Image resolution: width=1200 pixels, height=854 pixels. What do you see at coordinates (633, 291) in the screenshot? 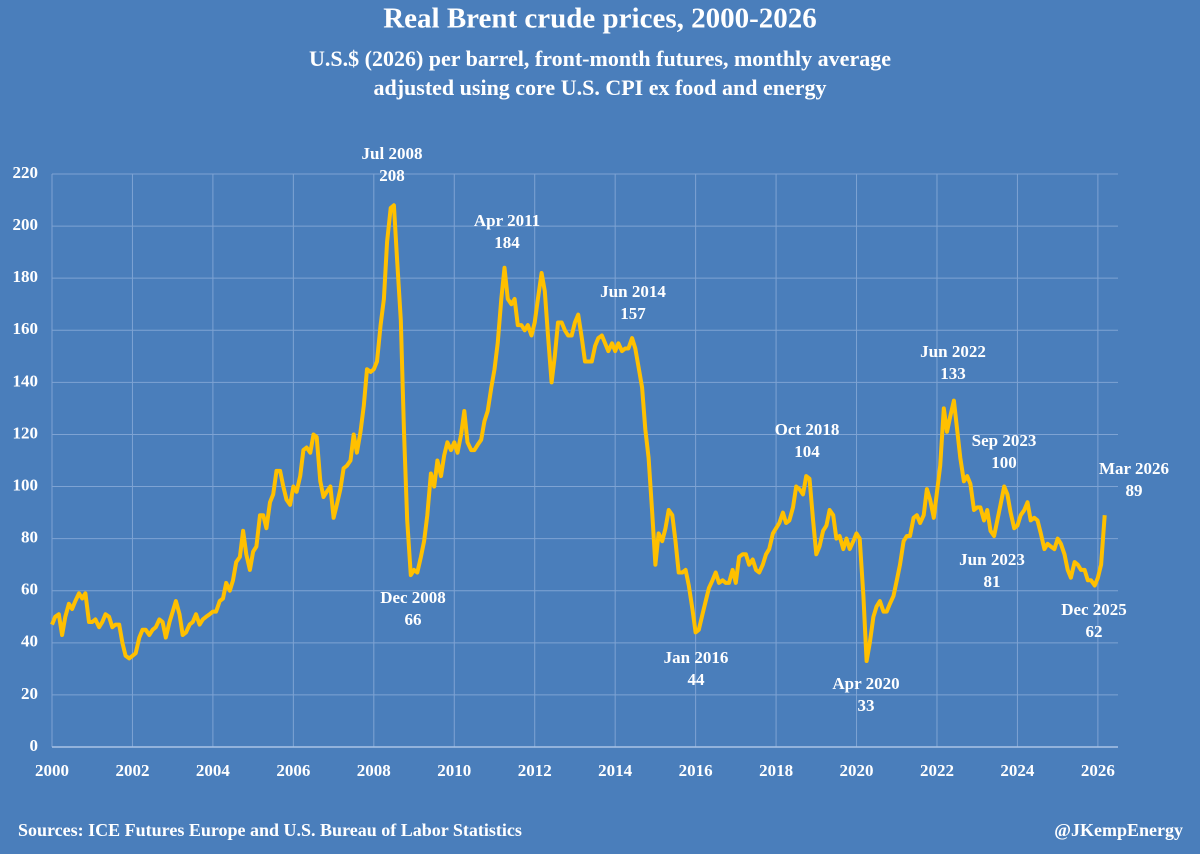
I see `annotation-label: Jun 2014` at bounding box center [633, 291].